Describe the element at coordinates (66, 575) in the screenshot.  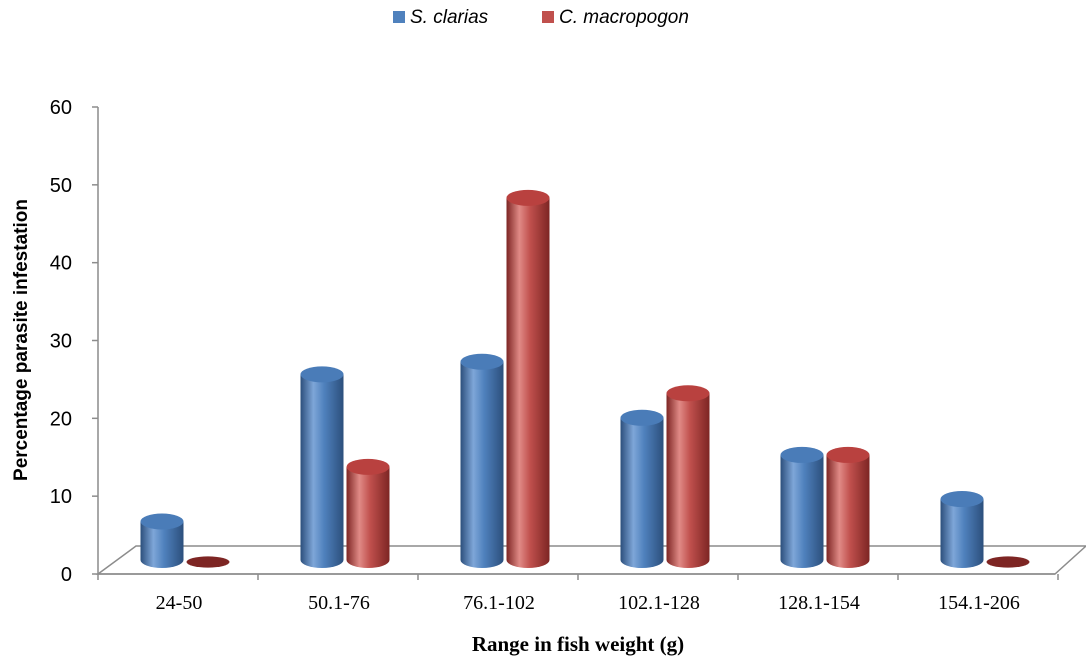
I see `y-tick-label-0: 0` at that location.